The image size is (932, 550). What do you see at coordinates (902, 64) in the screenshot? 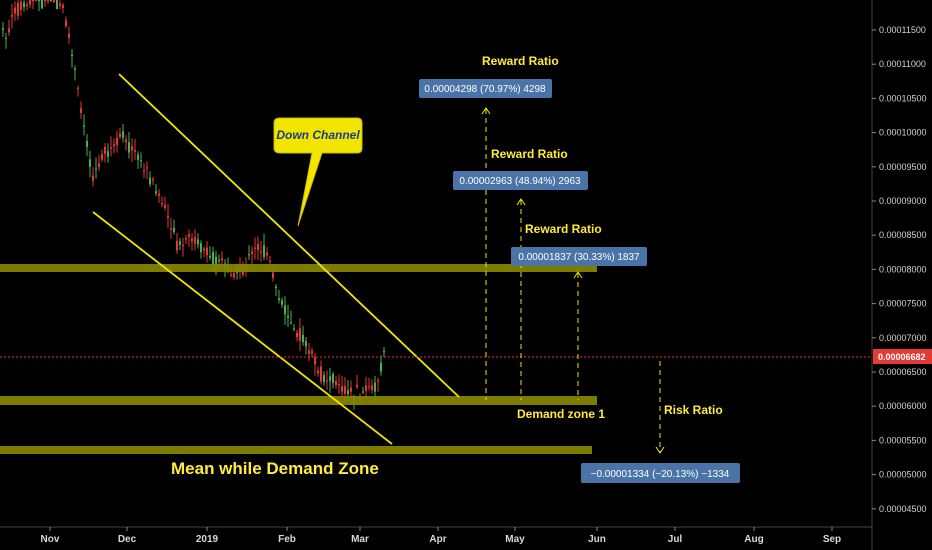
I see `price-tick-label: 0.00011000` at bounding box center [902, 64].